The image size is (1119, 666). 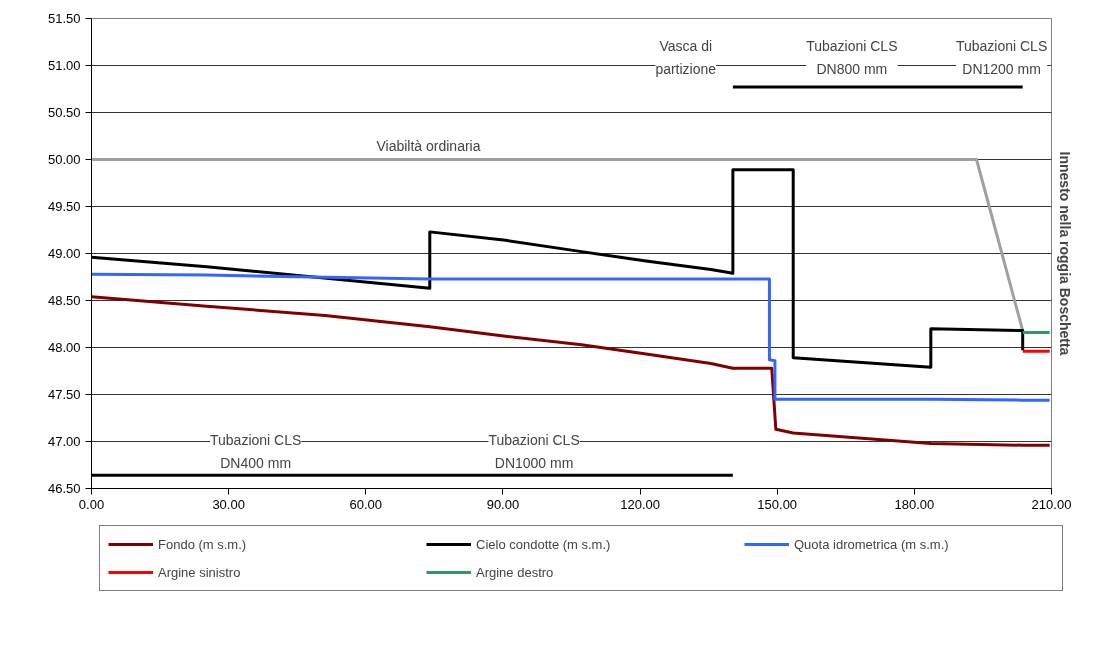 I want to click on annotation: Tubazioni CLS DN800 mm, so click(x=852, y=57).